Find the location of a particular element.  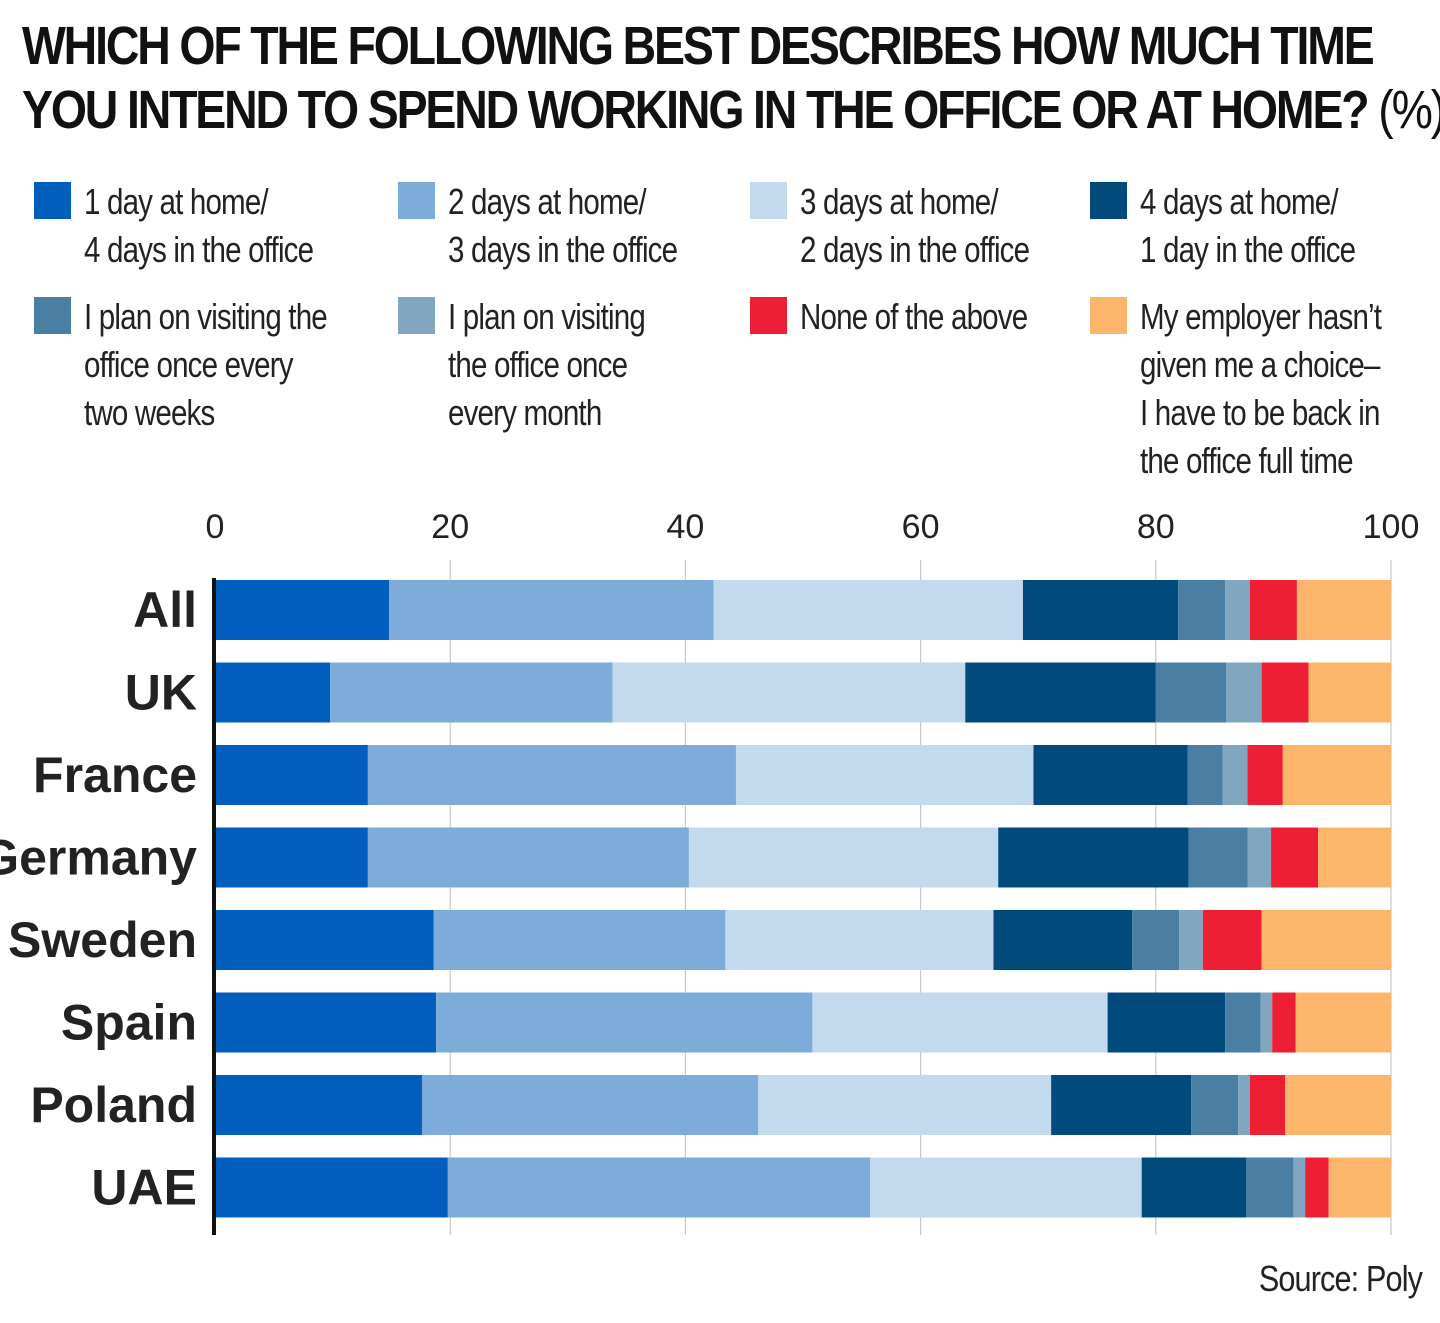

title-unit: (%) is located at coordinates (1409, 110).